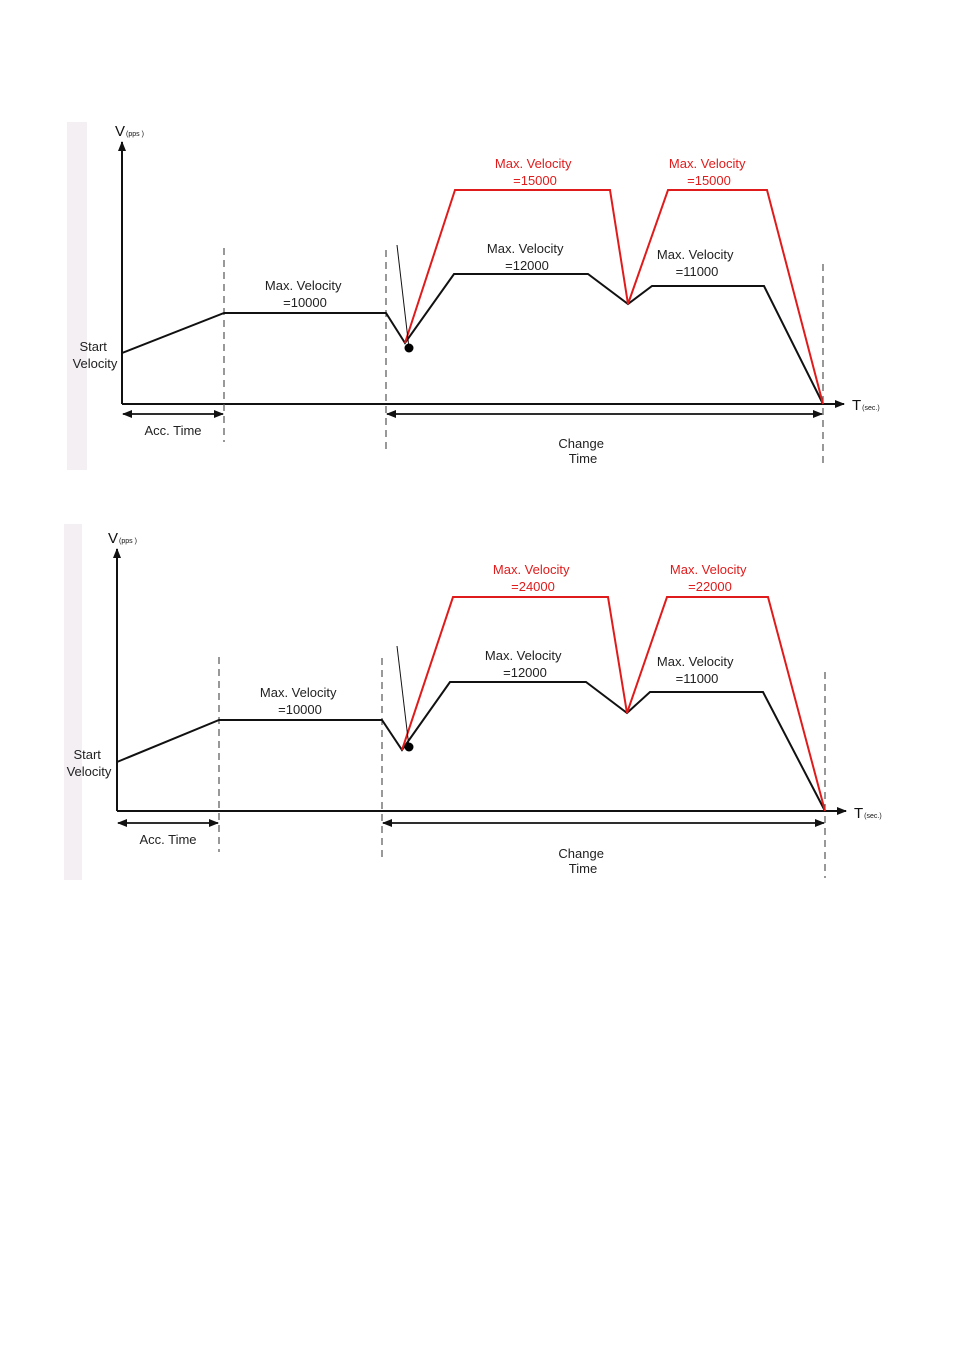  I want to click on red-max-velocity-label: Max. Velocity =22000, so click(710, 578).